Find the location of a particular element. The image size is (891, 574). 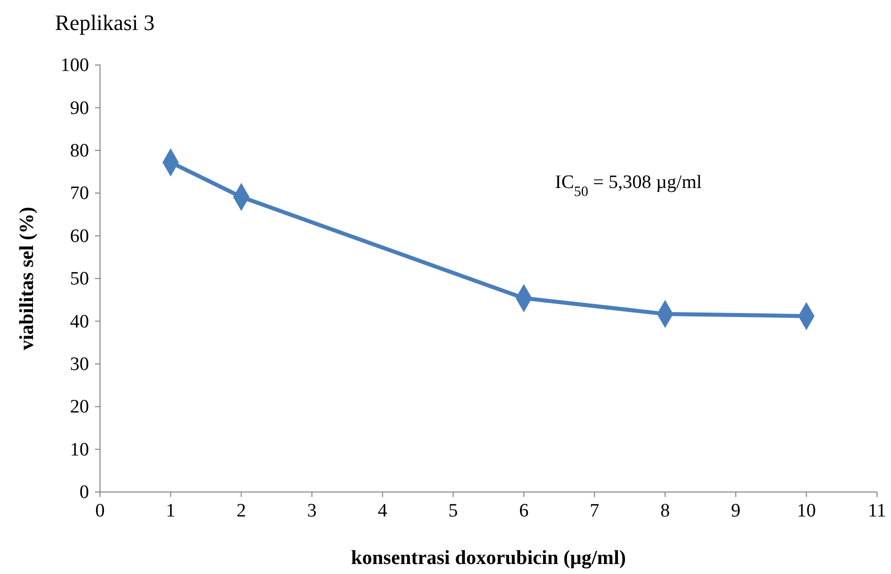

x-tick-label: 0 is located at coordinates (100, 511).